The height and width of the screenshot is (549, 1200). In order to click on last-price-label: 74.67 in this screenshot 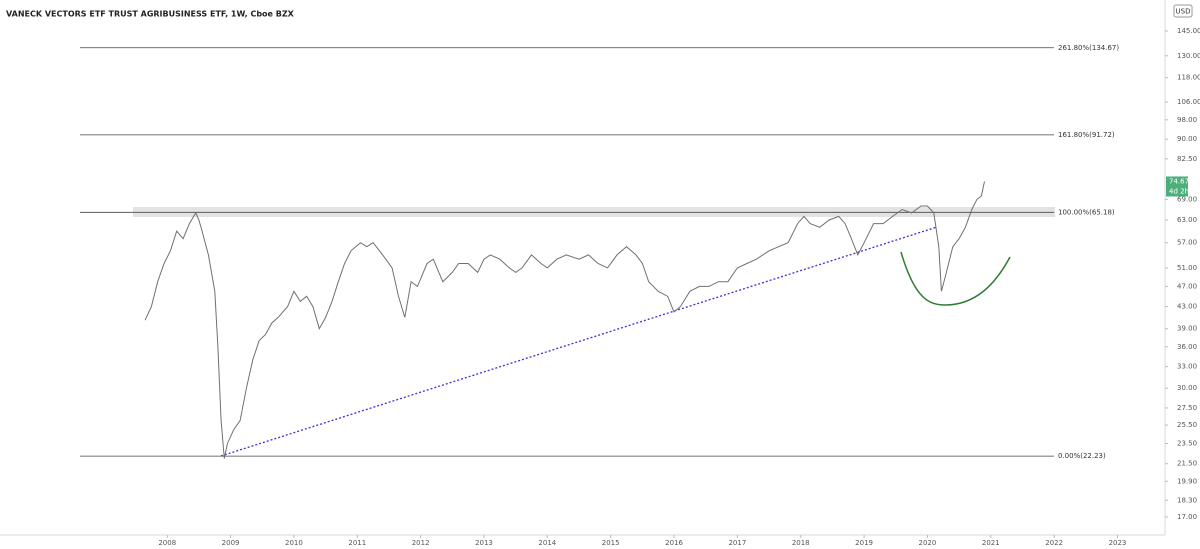, I will do `click(1179, 181)`.